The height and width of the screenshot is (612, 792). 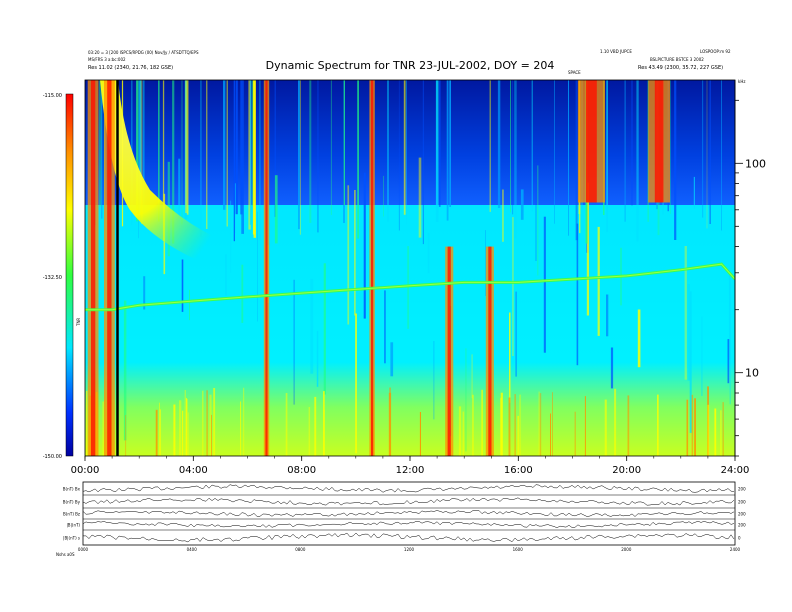 I want to click on time-tick-label: 16:00, so click(x=518, y=470).